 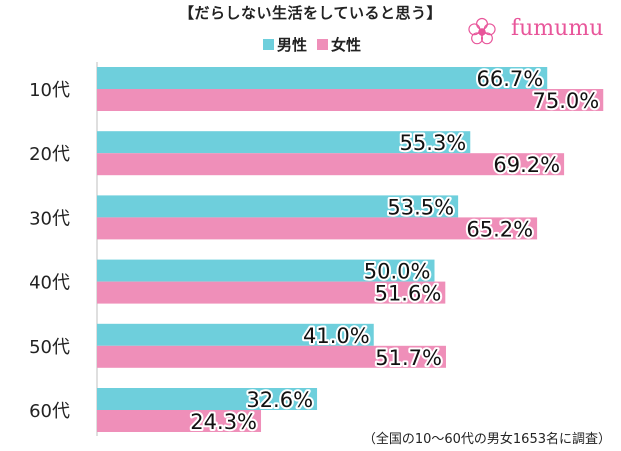 I want to click on data-label: 65.2%, so click(x=499, y=229).